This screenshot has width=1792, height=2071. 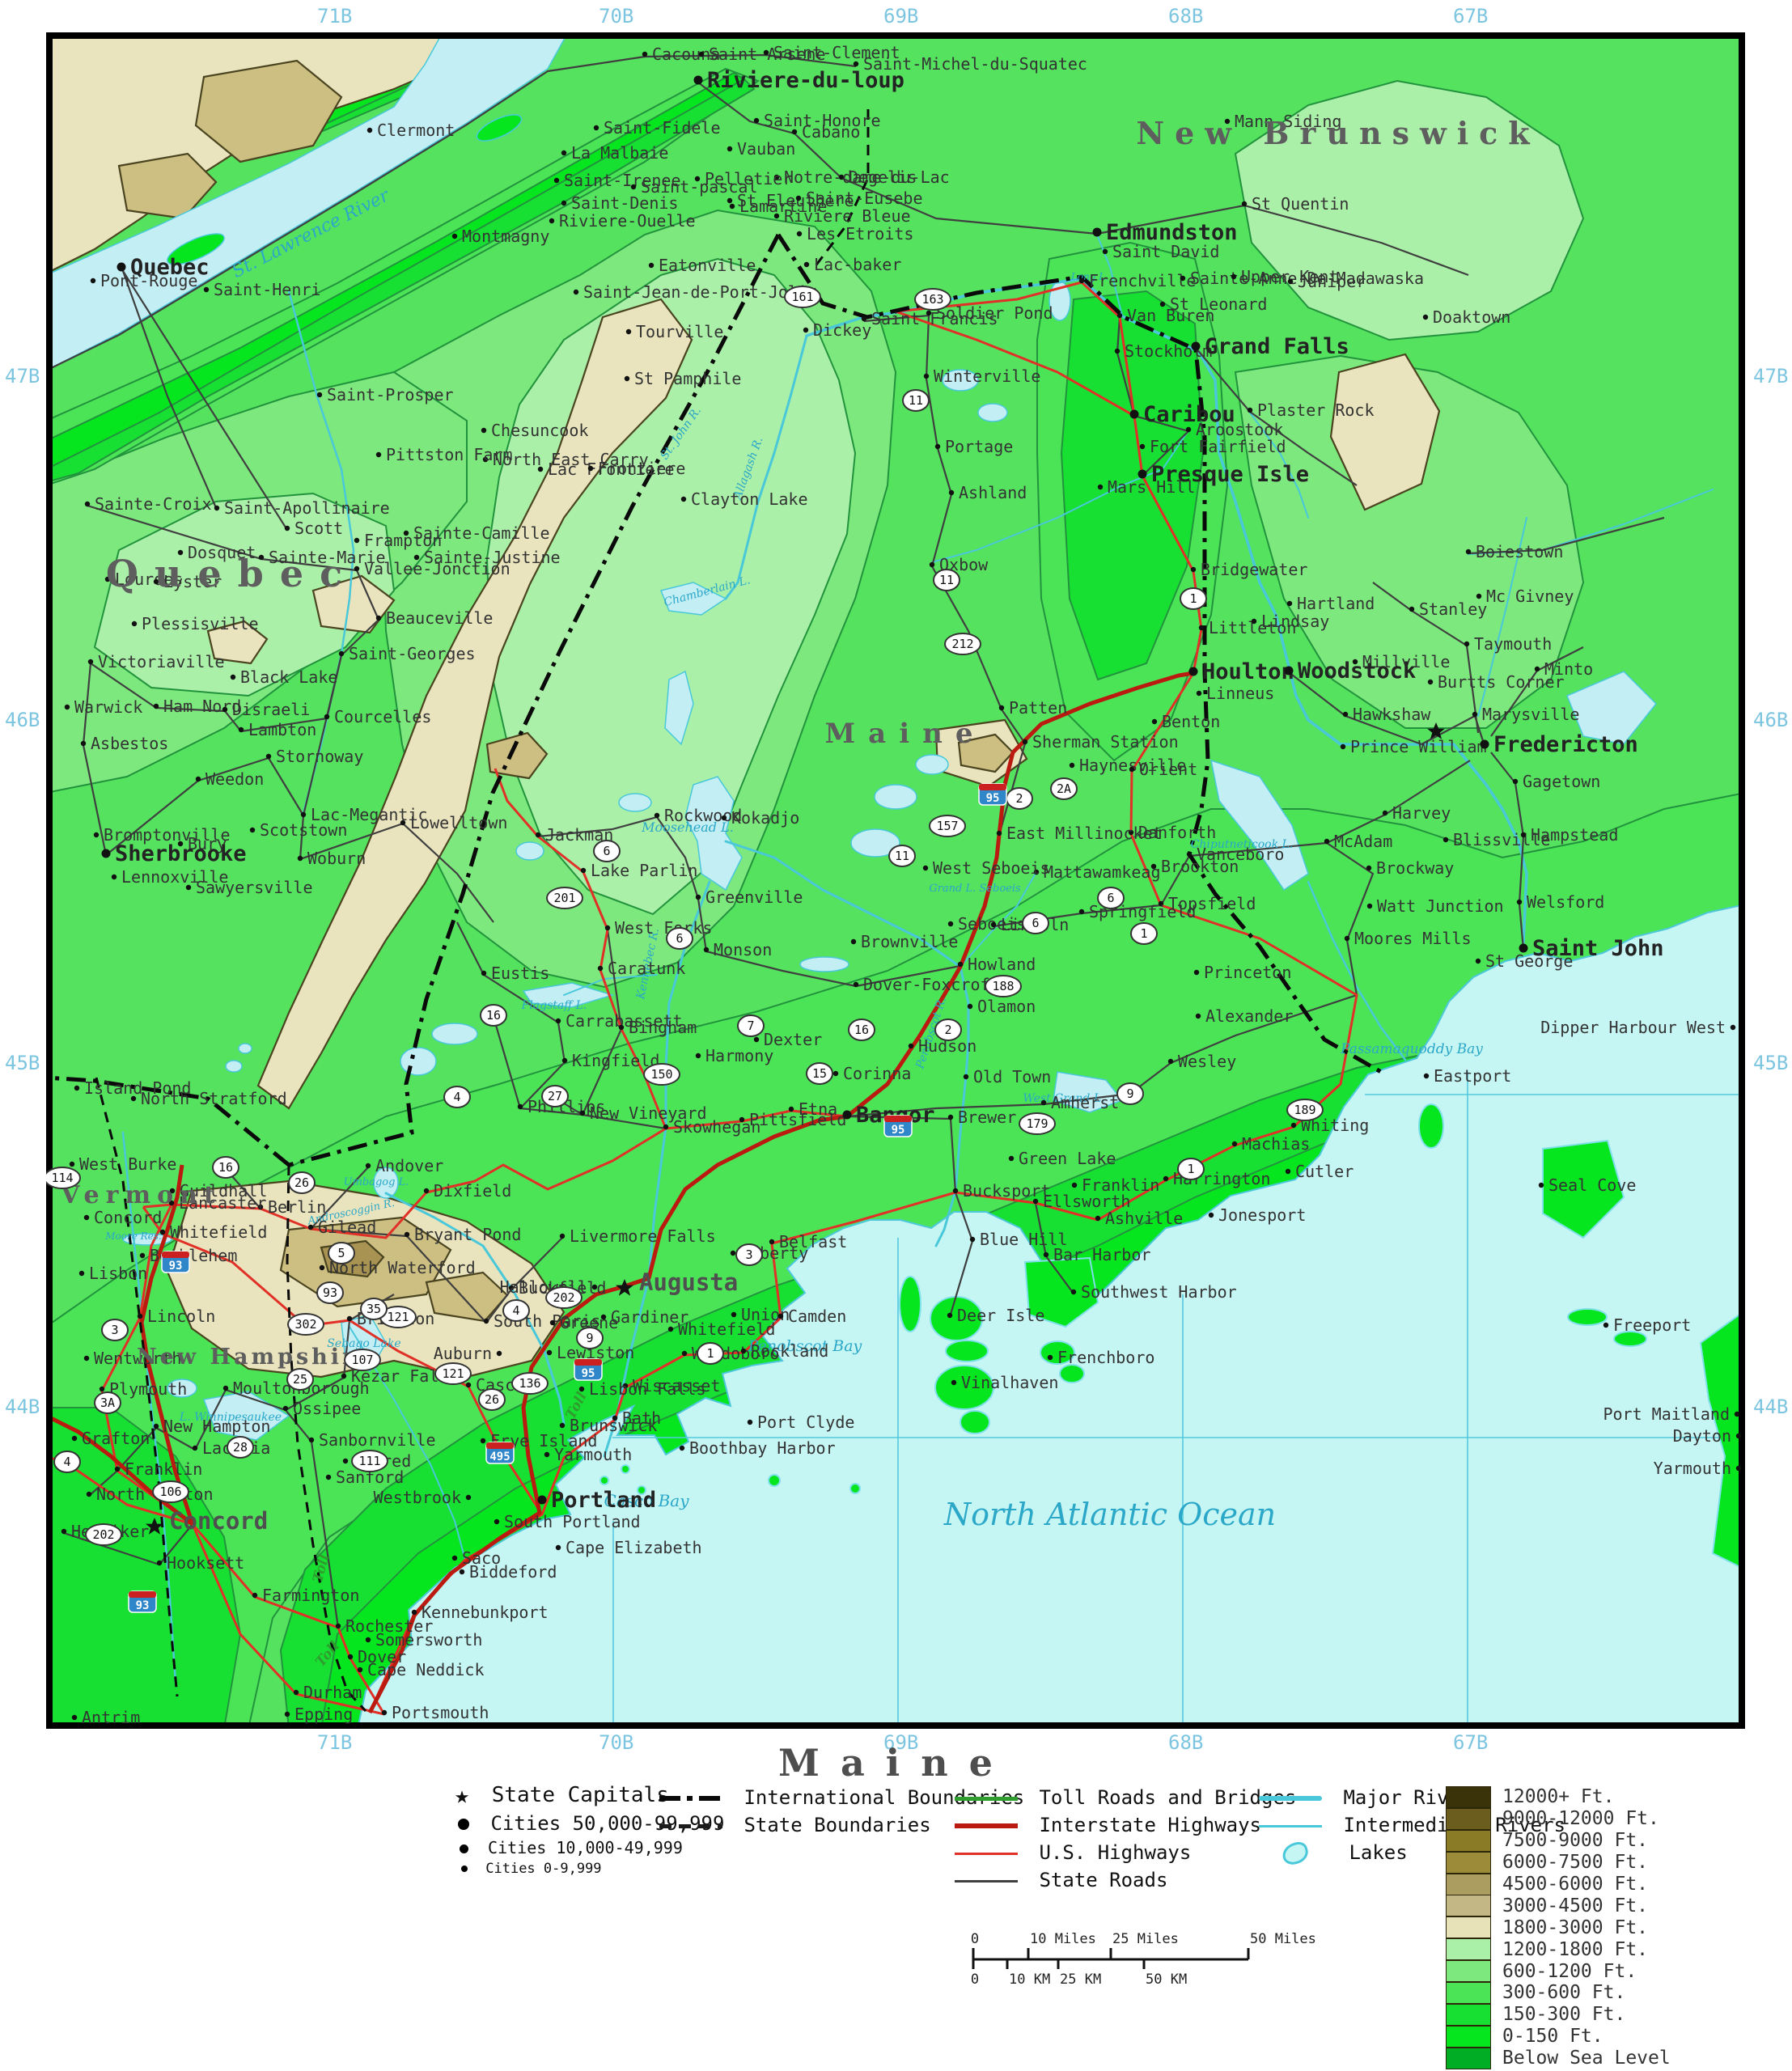 I want to click on town-label: Brockway, so click(x=1415, y=868).